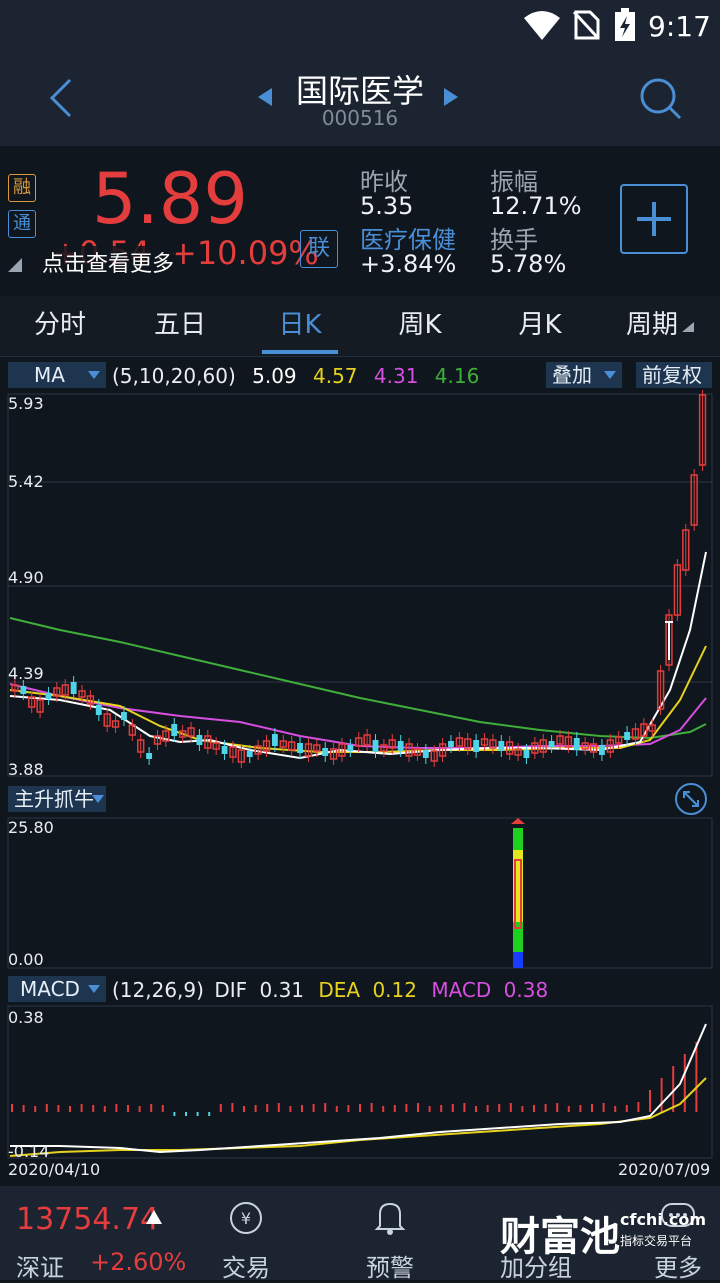 The image size is (720, 1283). Describe the element at coordinates (59, 325) in the screenshot. I see `tab-fenshi: 分时` at that location.